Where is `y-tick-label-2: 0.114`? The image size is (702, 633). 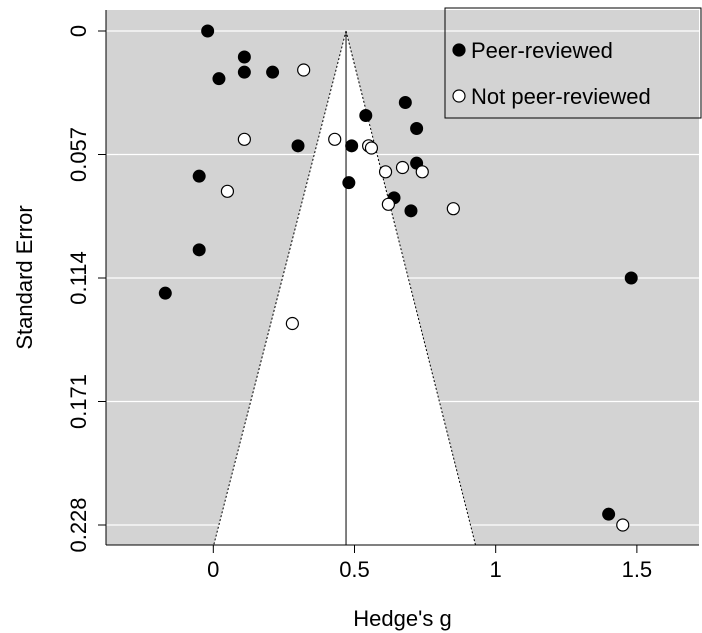
y-tick-label-2: 0.114 is located at coordinates (78, 277).